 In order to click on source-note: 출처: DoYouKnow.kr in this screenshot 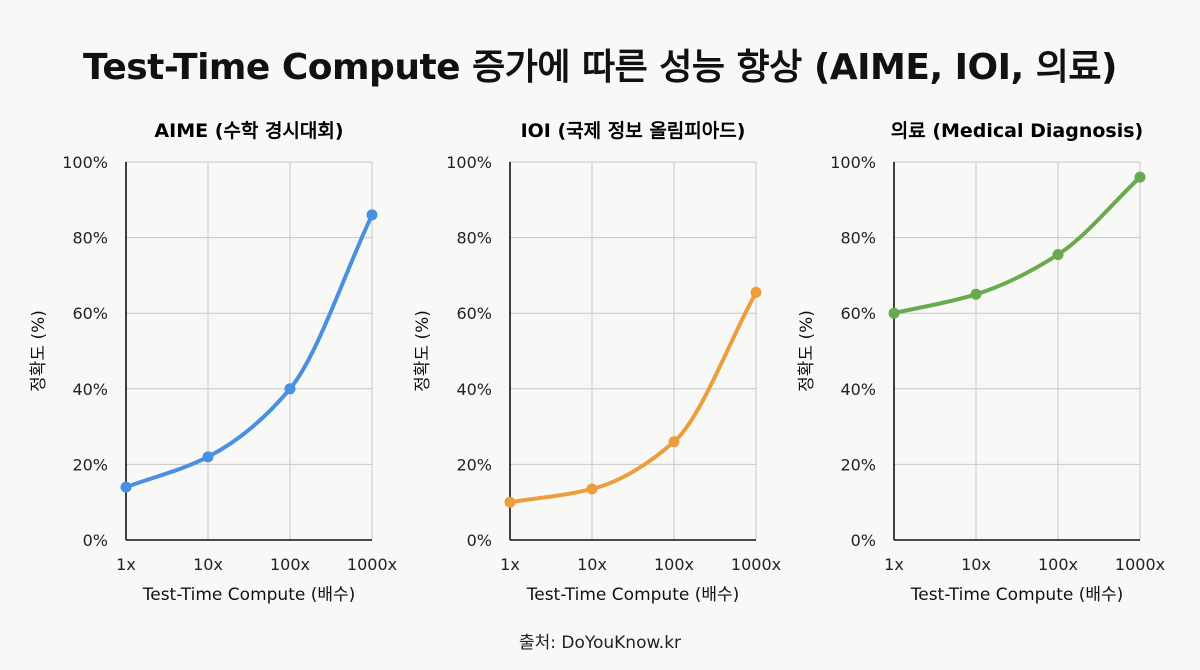, I will do `click(600, 643)`.